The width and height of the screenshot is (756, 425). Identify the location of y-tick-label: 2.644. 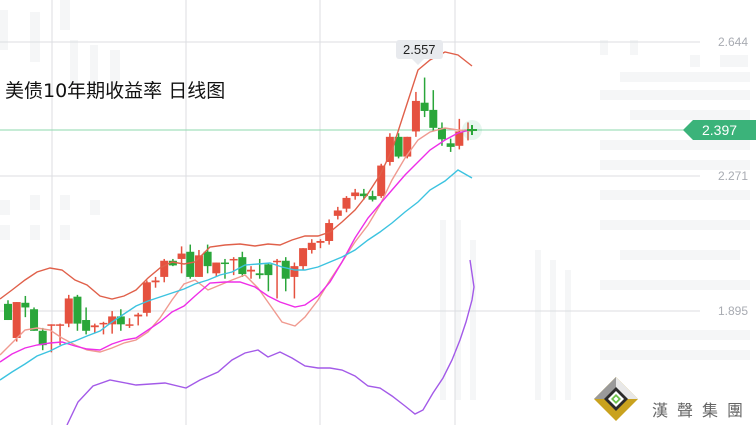
(732, 42).